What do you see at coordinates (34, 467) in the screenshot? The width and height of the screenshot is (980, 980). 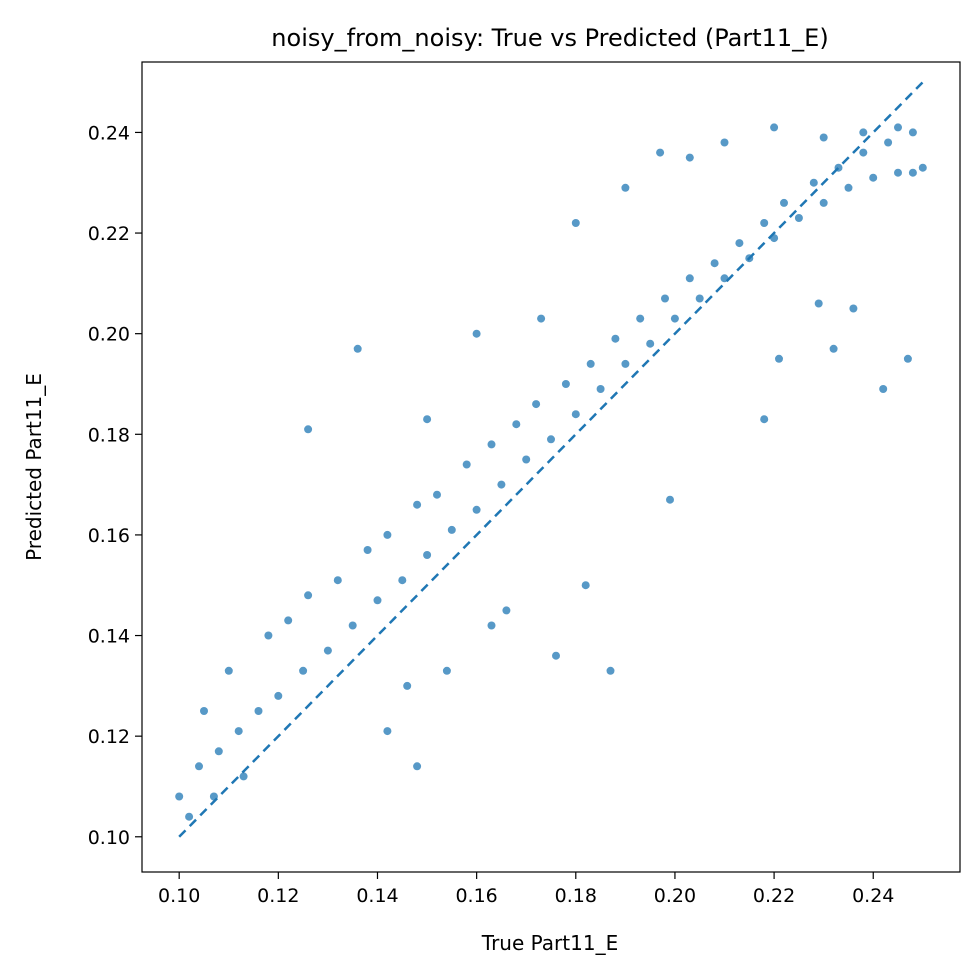 I see `y-axis-label: Predicted Part11_E` at bounding box center [34, 467].